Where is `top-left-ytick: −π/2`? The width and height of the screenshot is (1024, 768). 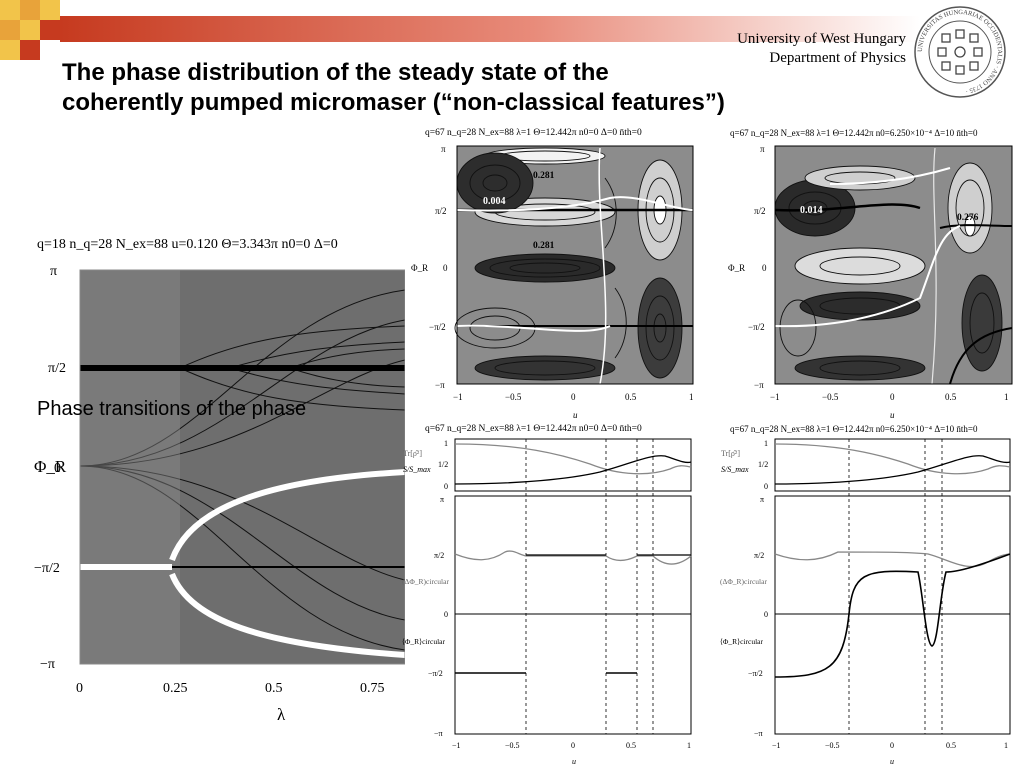 top-left-ytick: −π/2 is located at coordinates (437, 327).